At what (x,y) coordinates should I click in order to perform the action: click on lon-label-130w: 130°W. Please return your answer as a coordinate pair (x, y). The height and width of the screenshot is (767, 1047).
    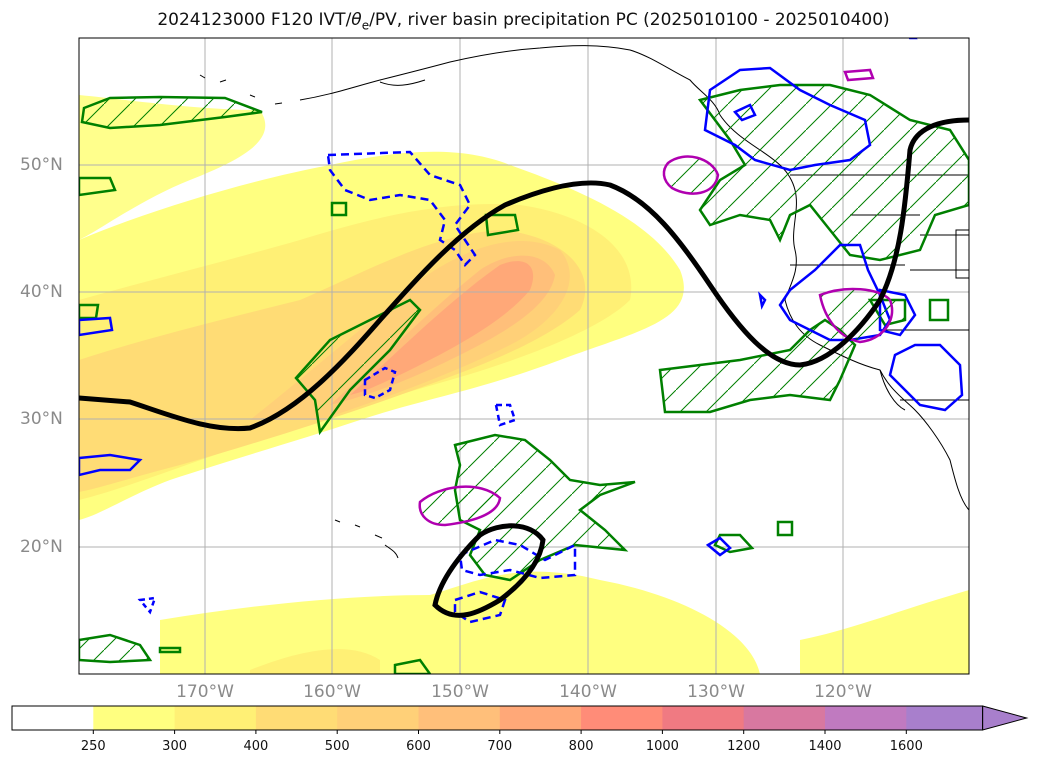
    Looking at the image, I should click on (716, 692).